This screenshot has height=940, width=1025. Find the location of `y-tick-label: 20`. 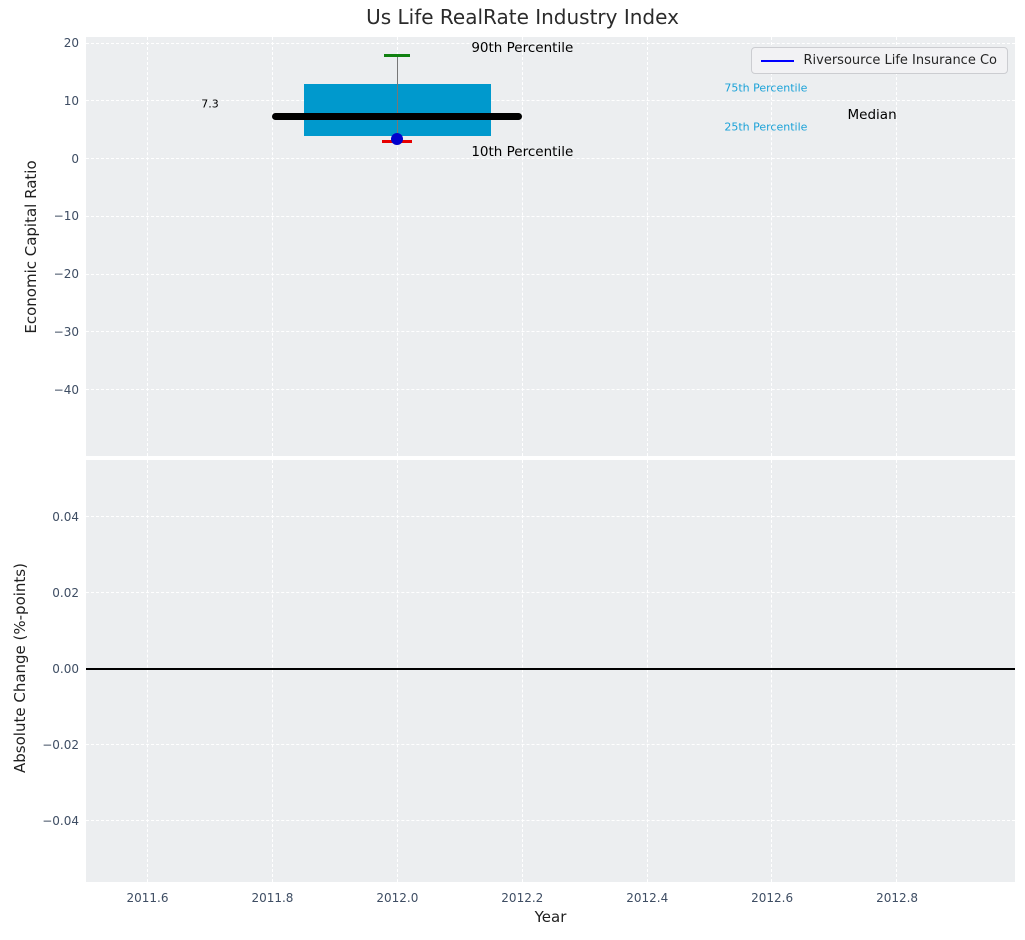

y-tick-label: 20 is located at coordinates (71, 43).